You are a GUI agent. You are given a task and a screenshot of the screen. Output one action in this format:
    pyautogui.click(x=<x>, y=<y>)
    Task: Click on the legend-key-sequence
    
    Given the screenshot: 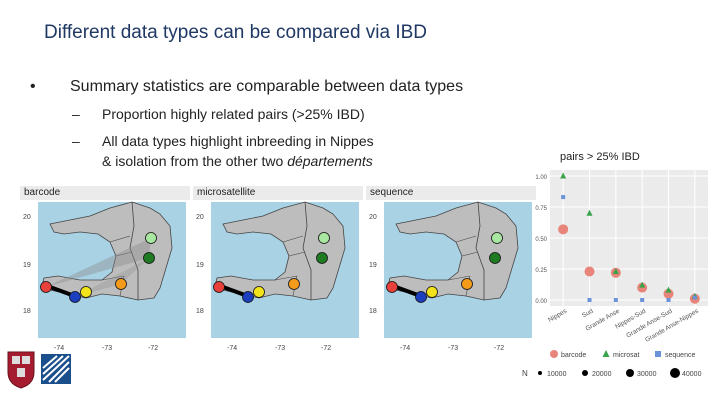 What is the action you would take?
    pyautogui.click(x=658, y=354)
    